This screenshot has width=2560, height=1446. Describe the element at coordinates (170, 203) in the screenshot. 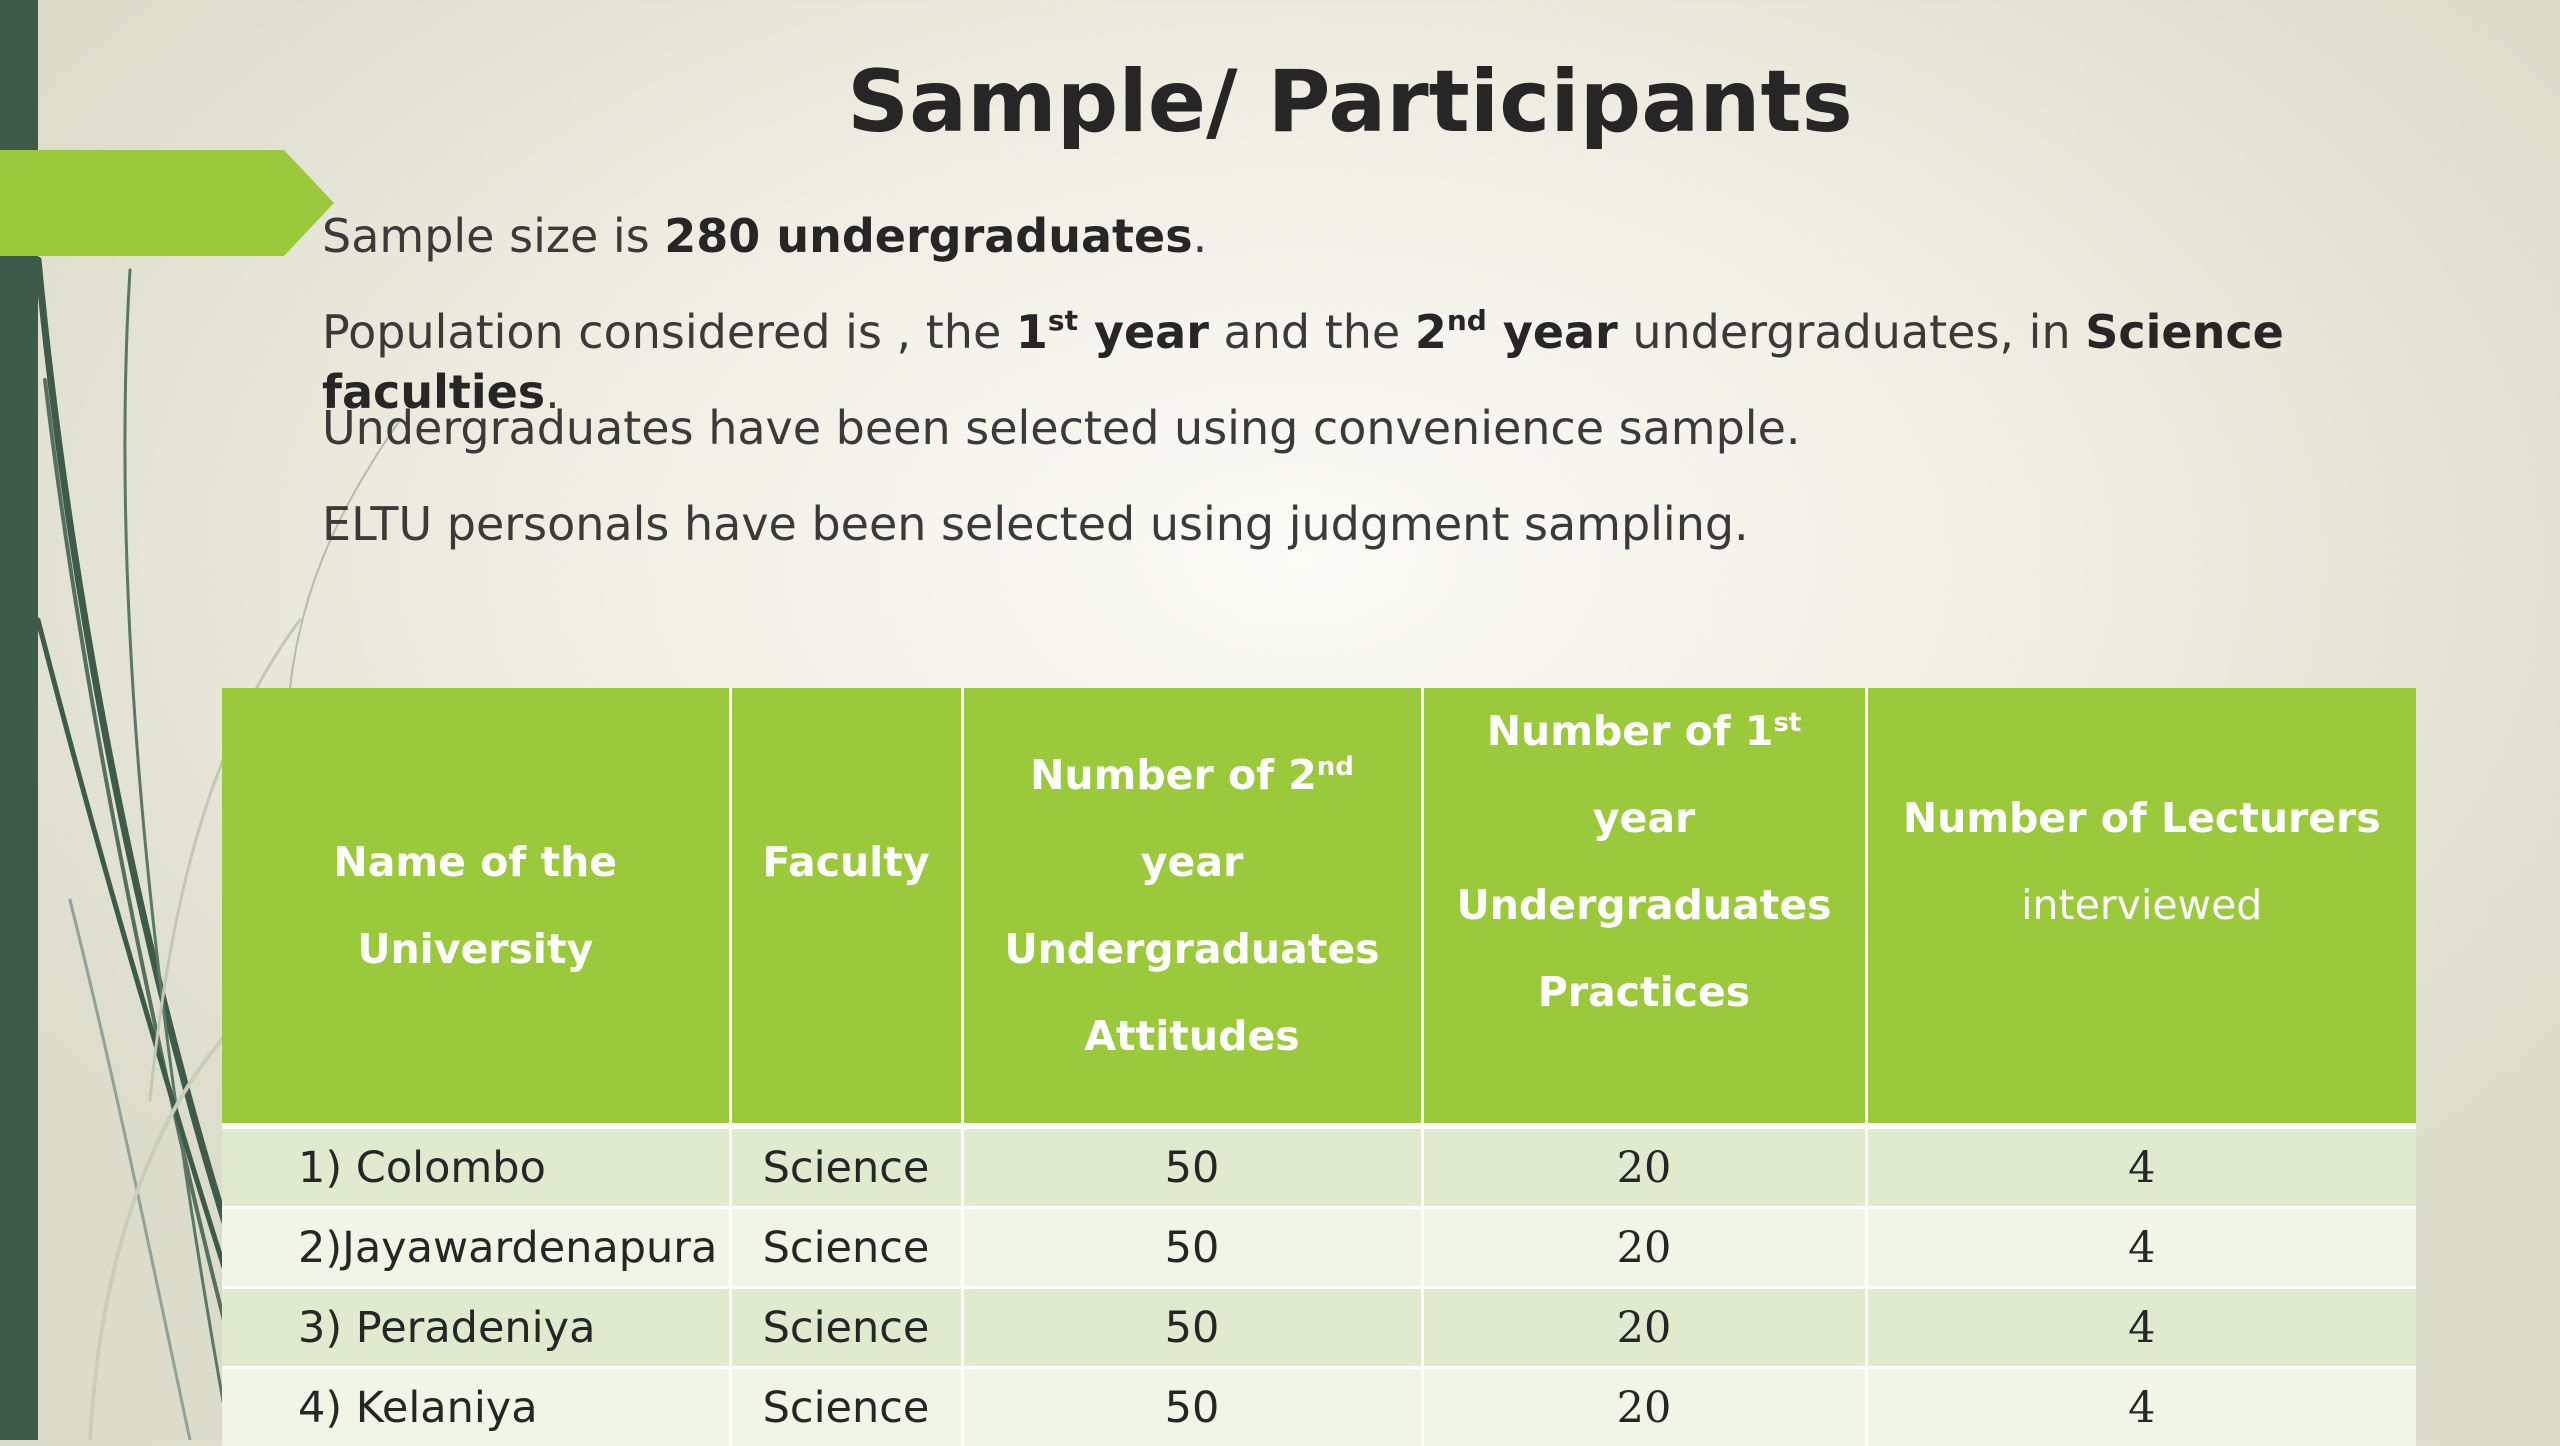

I see `green-arrow-banner` at that location.